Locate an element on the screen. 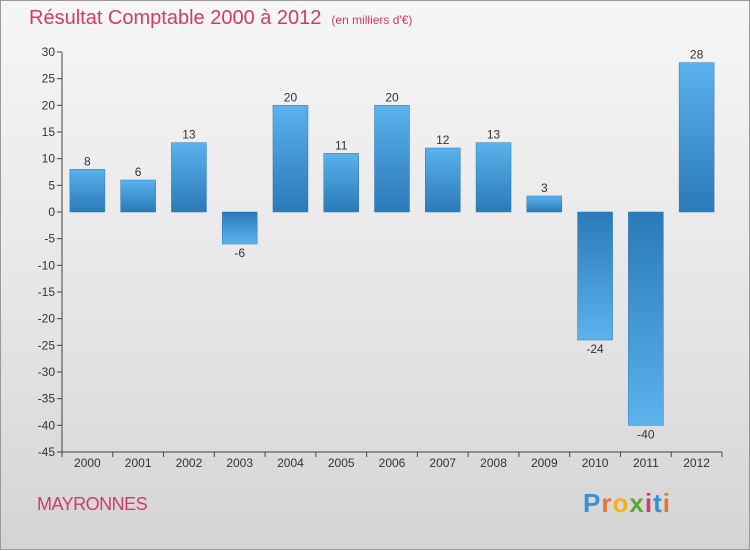 This screenshot has width=750, height=551. y-tick-label: 15 is located at coordinates (49, 132).